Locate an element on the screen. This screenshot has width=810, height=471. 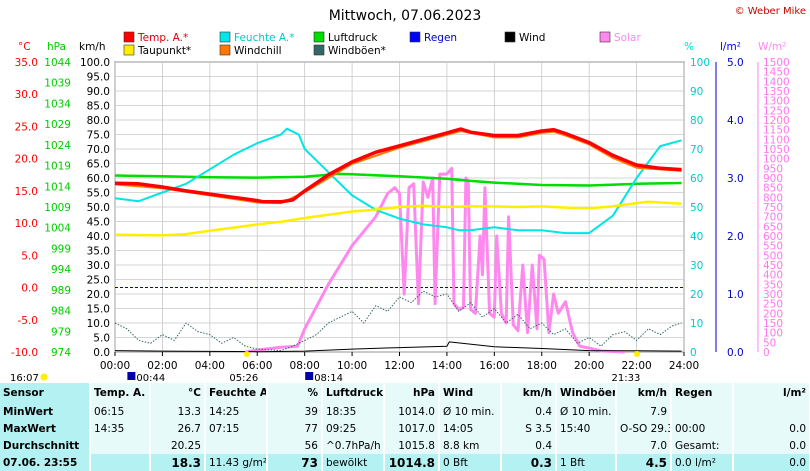
solar-tick-label: 550 is located at coordinates (773, 247).